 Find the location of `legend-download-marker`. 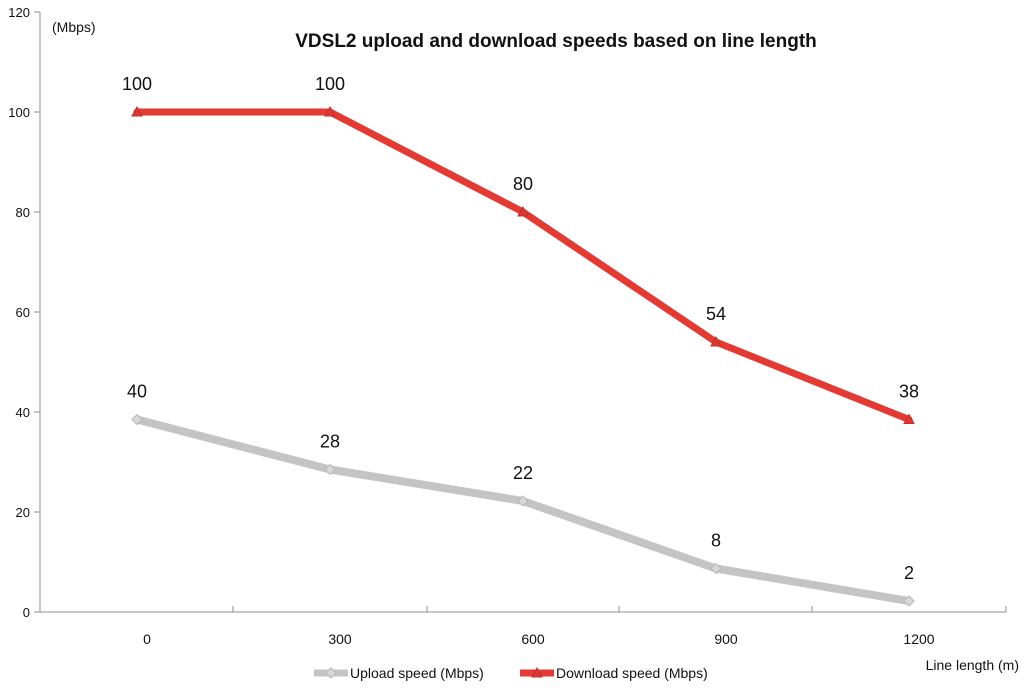

legend-download-marker is located at coordinates (537, 672).